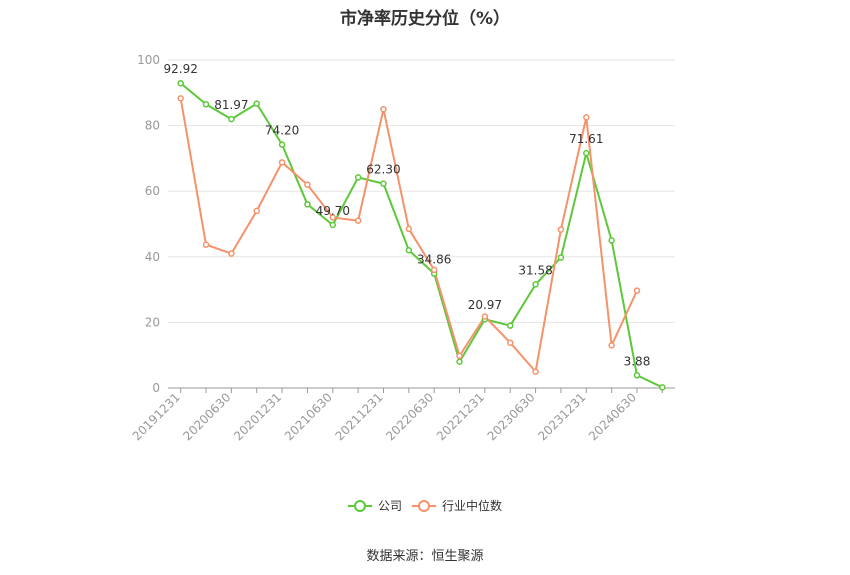 This screenshot has height=575, width=850. Describe the element at coordinates (148, 60) in the screenshot. I see `y-tick-label: 100` at that location.